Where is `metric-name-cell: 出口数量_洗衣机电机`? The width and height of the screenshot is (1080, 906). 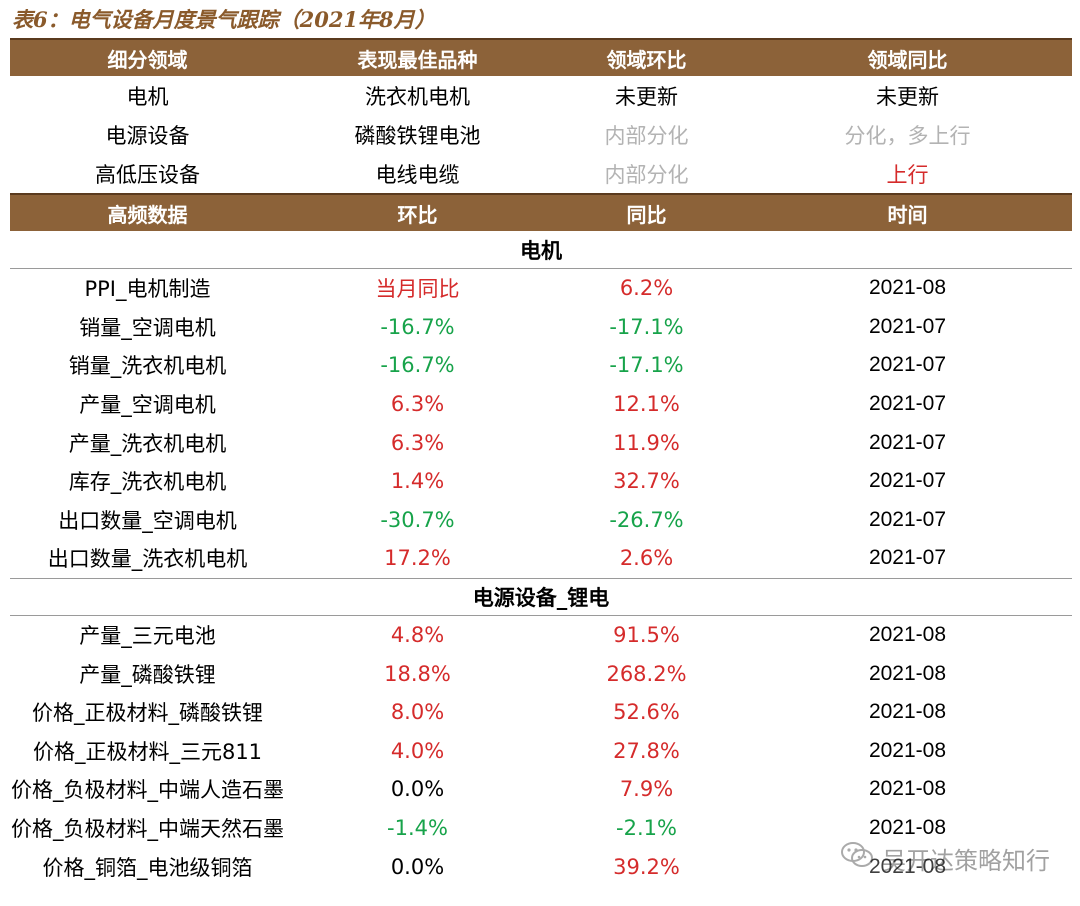
metric-name-cell: 出口数量_洗衣机电机 is located at coordinates (147, 559).